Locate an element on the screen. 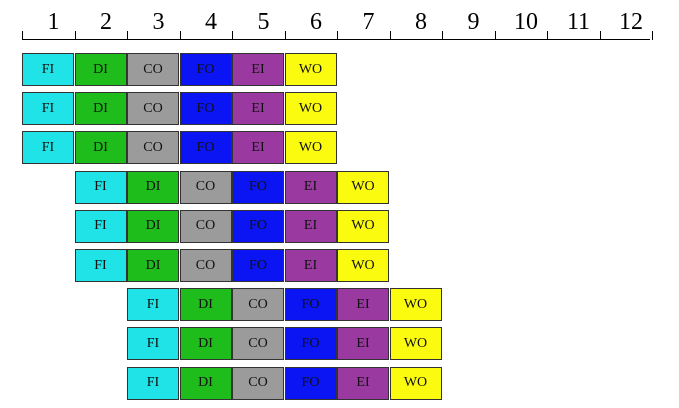 This screenshot has height=408, width=679. cycle-label: 3 is located at coordinates (158, 22).